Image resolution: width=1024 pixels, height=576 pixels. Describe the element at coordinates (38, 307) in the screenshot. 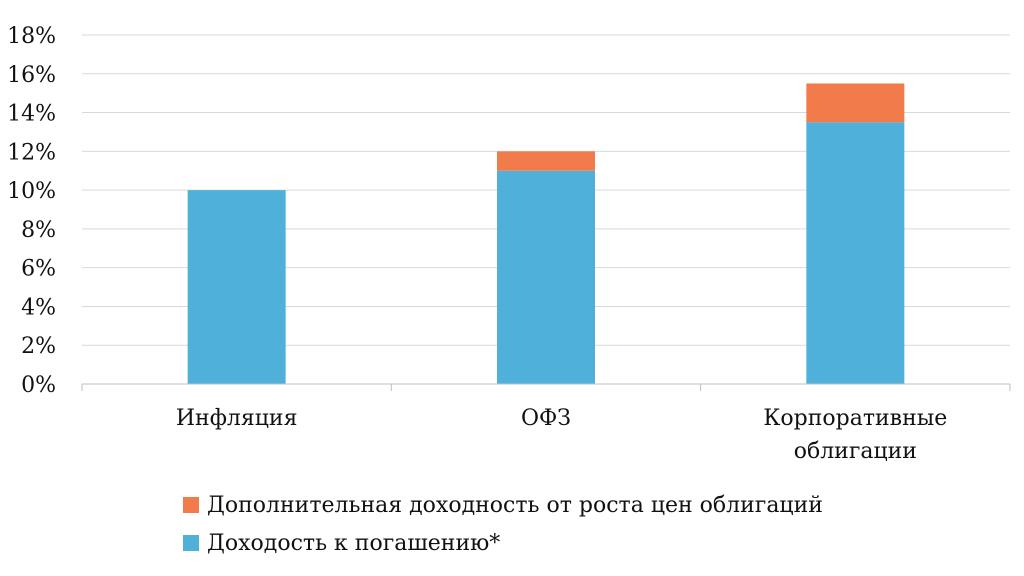

I see `y-tick-label: 4%` at that location.